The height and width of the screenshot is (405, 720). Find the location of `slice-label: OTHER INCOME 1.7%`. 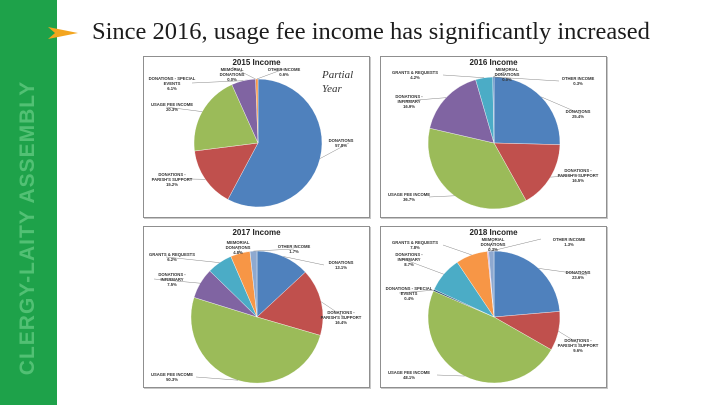

slice-label: OTHER INCOME 1.7% is located at coordinates (294, 249).